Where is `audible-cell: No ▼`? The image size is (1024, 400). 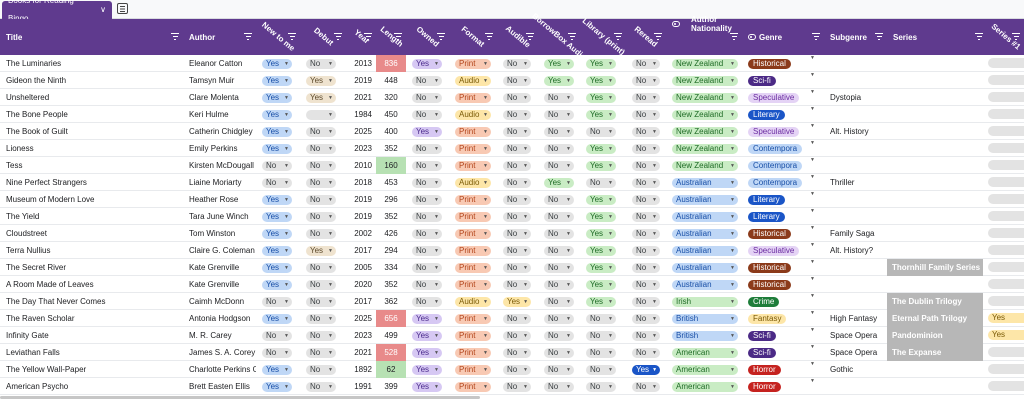
audible-cell: No ▼ is located at coordinates (517, 80).